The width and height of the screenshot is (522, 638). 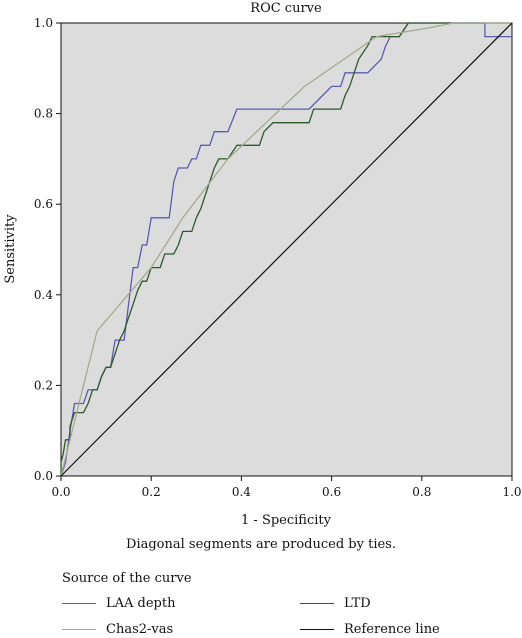 What do you see at coordinates (335, 603) in the screenshot?
I see `legend-item-ltd: LTD` at bounding box center [335, 603].